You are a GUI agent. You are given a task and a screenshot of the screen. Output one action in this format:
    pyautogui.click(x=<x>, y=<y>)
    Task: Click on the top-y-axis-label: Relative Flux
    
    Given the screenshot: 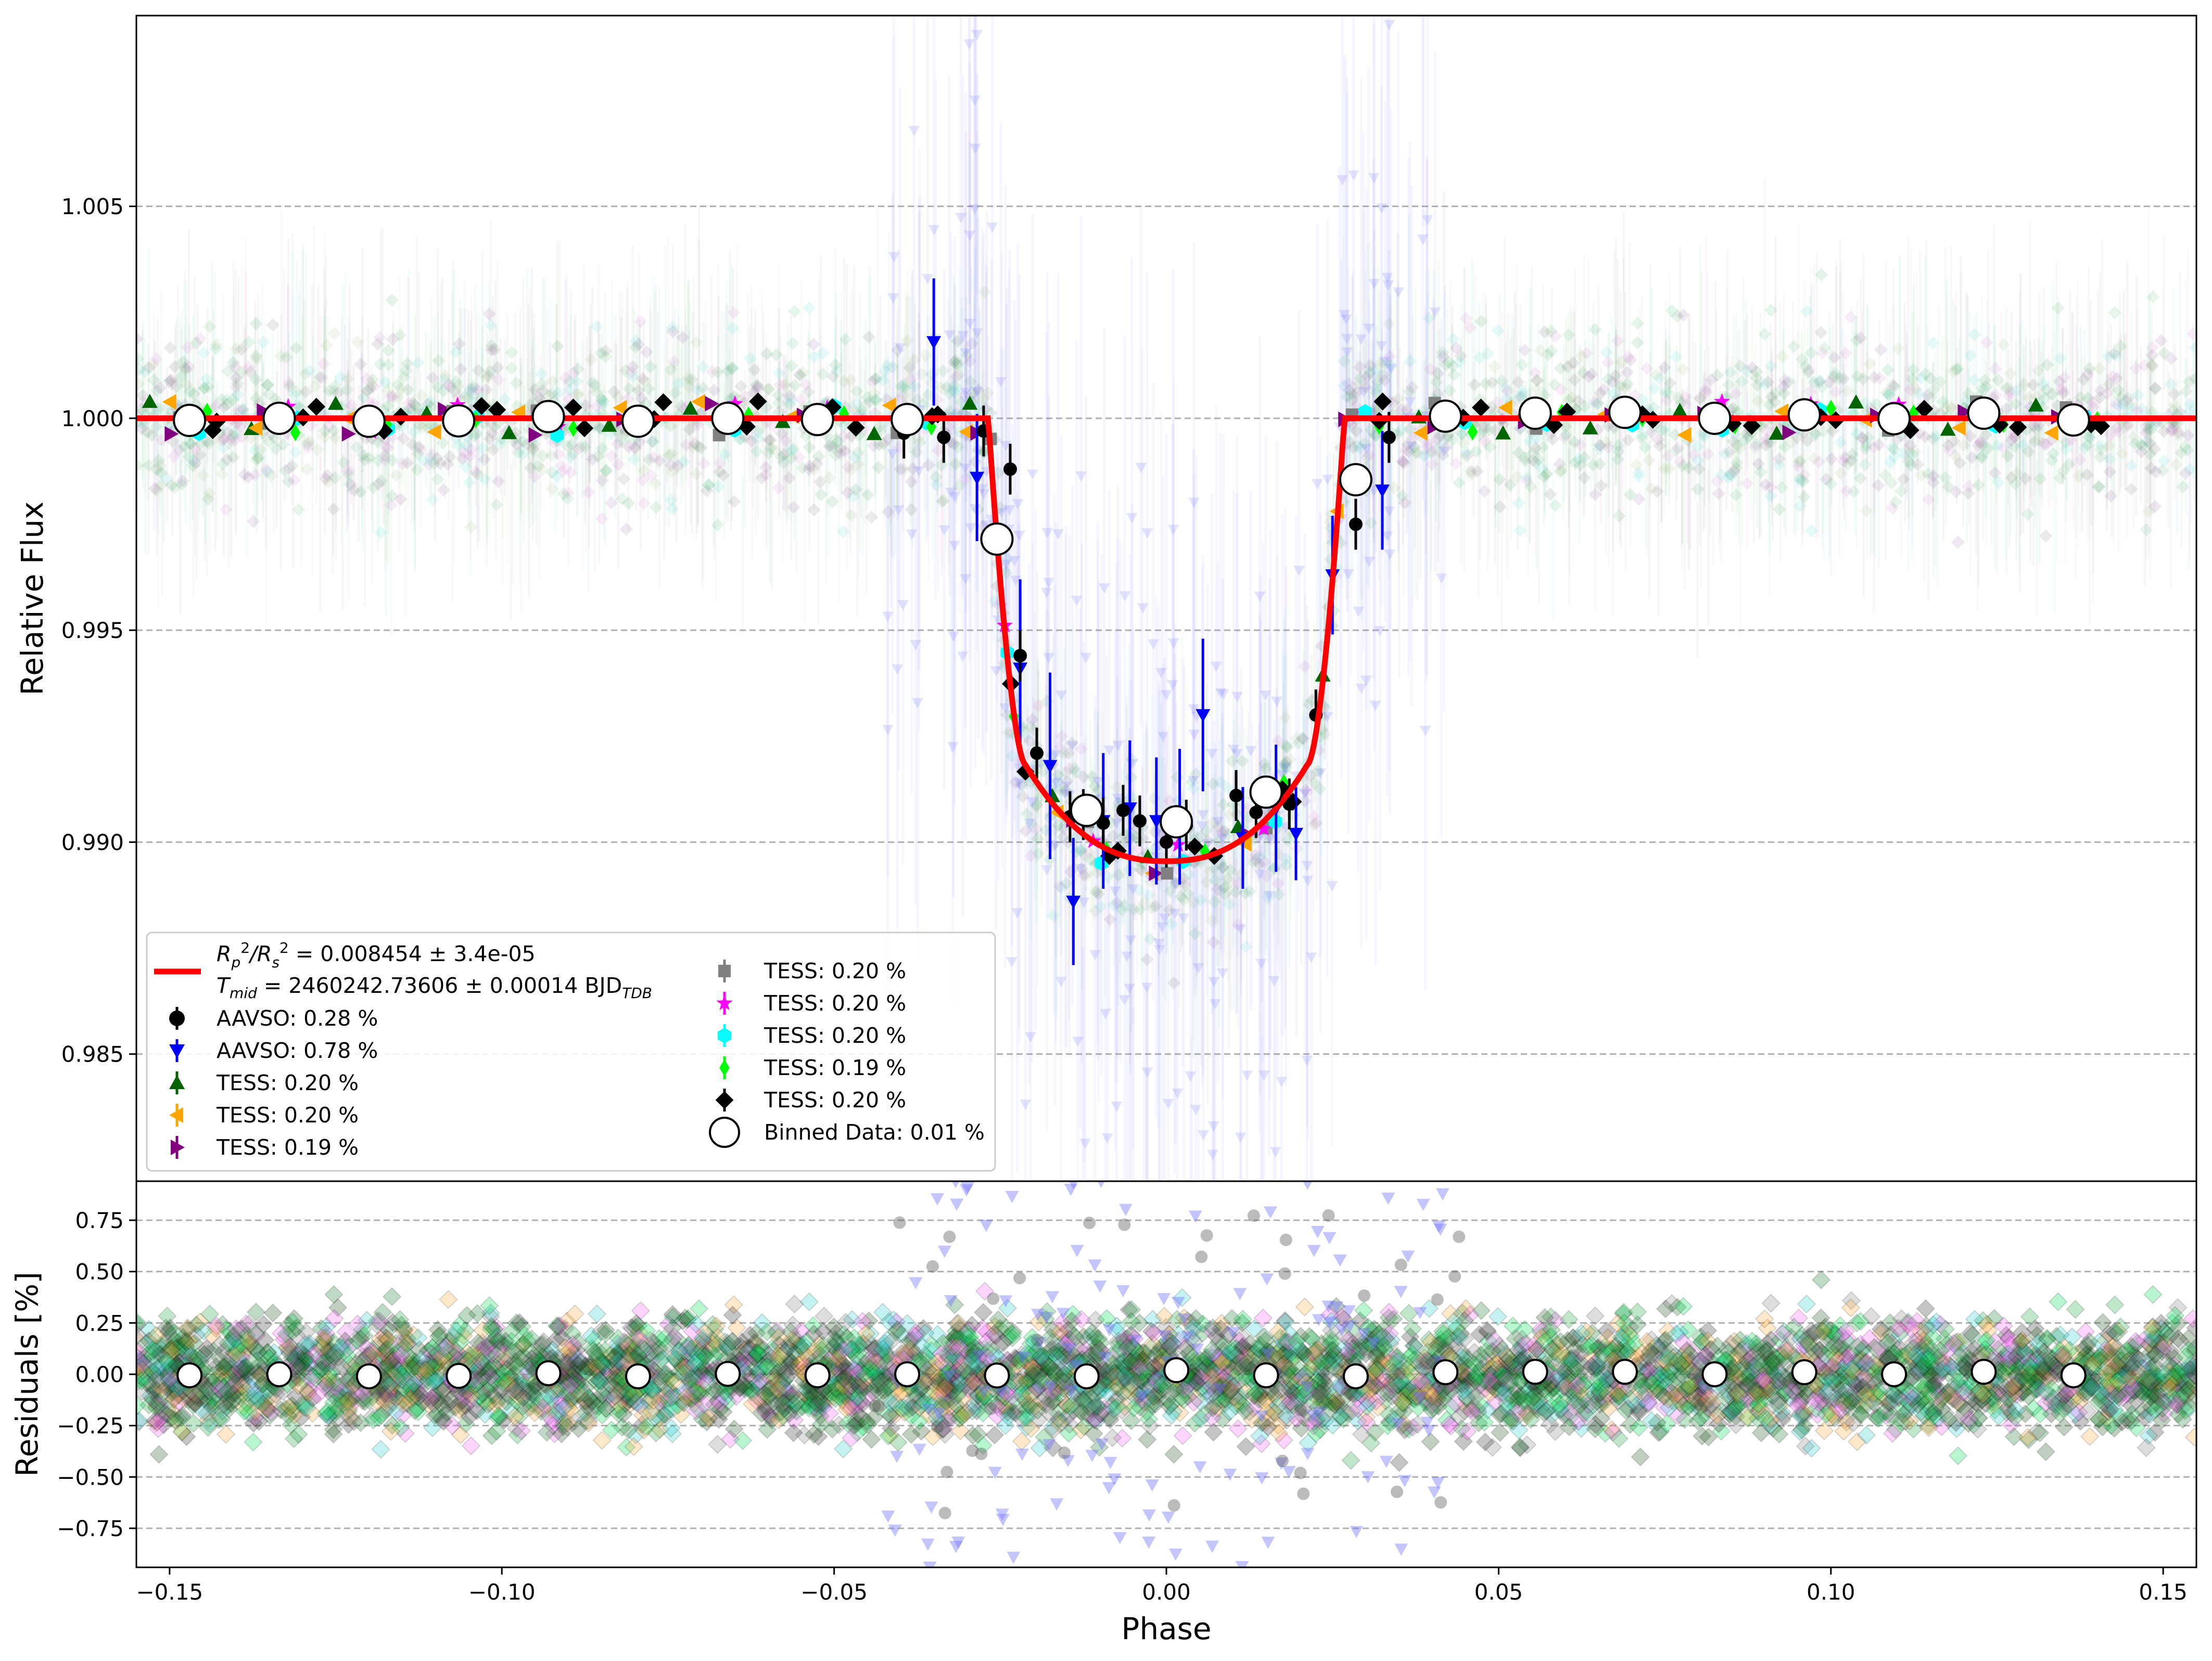 What is the action you would take?
    pyautogui.click(x=32, y=599)
    